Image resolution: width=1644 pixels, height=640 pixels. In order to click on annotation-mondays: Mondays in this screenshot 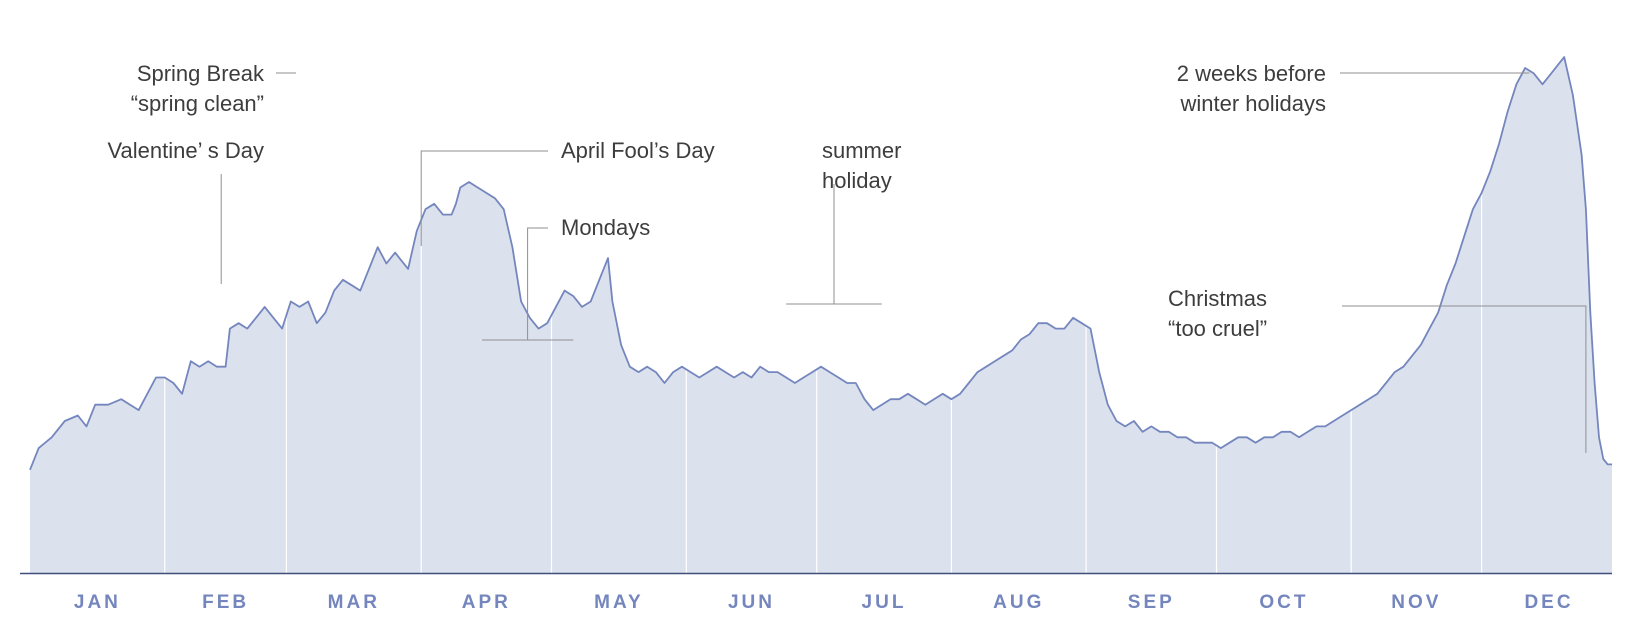, I will do `click(605, 227)`.